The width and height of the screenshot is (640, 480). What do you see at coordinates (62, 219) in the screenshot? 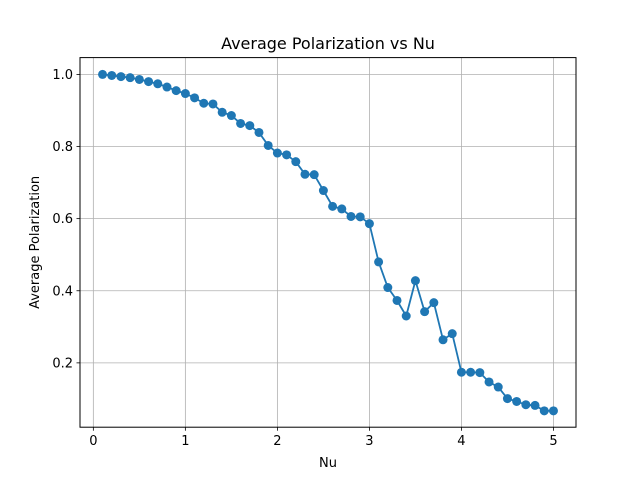
I see `y-tick-label: 0.6` at bounding box center [62, 219].